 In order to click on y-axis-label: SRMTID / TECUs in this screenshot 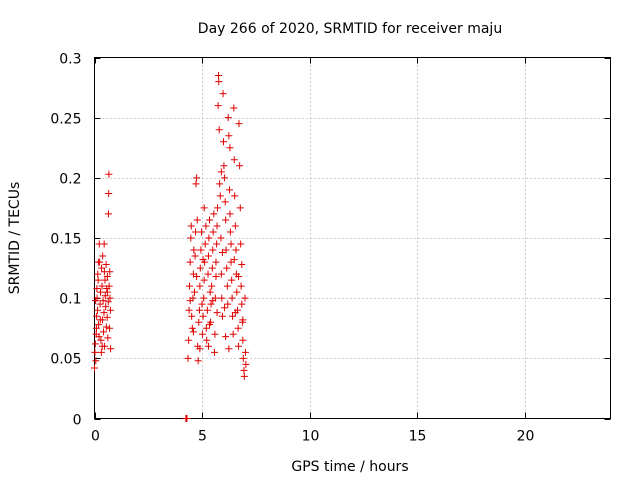, I will do `click(15, 238)`.